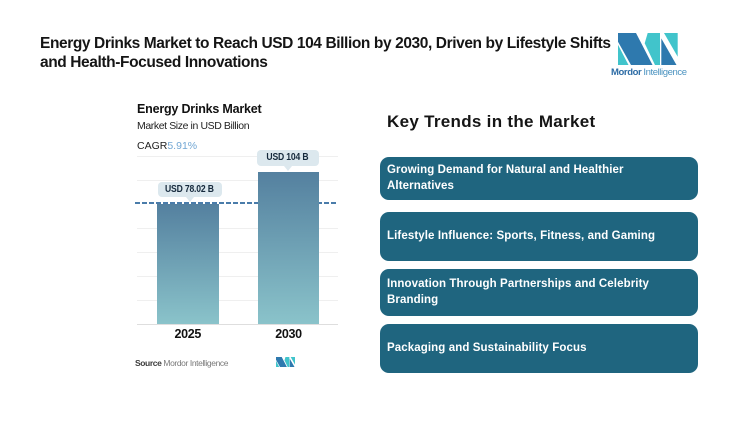  What do you see at coordinates (649, 72) in the screenshot?
I see `svg-text:MordorIntelligence: Mordor Intelligence` at bounding box center [649, 72].